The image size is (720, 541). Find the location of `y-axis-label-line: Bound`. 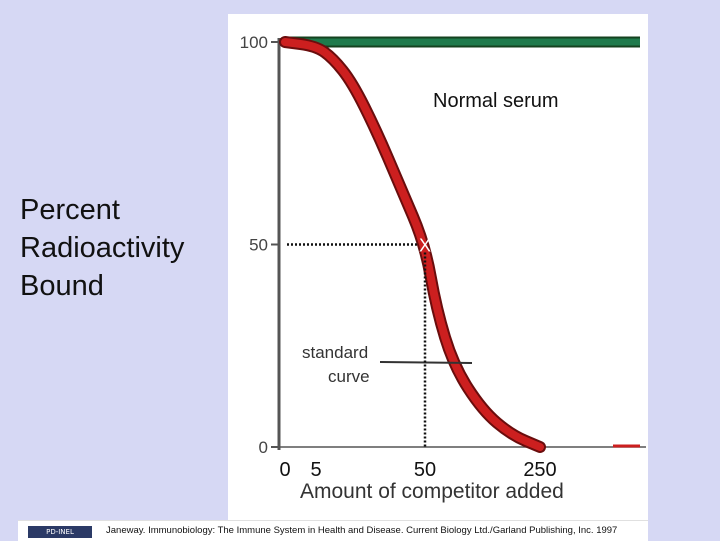

y-axis-label-line: Bound is located at coordinates (62, 286).